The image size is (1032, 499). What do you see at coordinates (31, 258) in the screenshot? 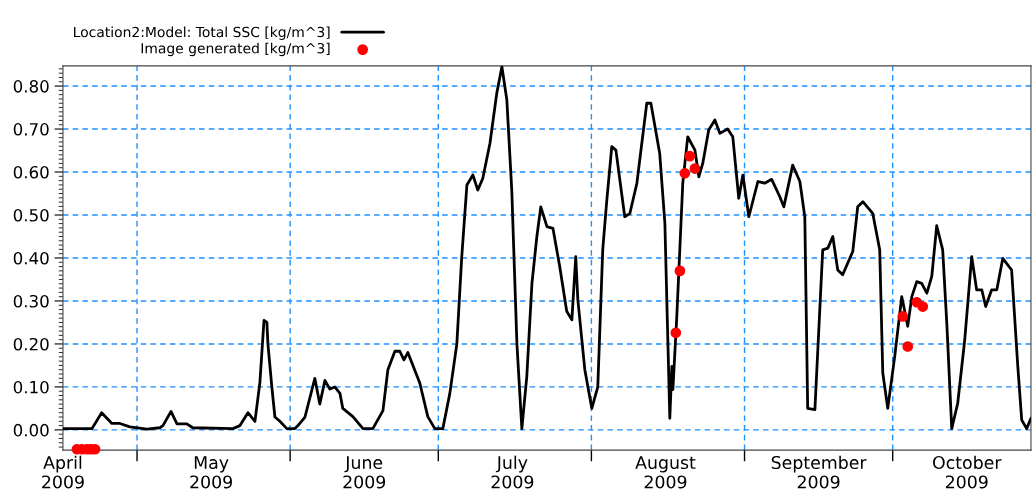
I see `y-tick-label: 0.40` at bounding box center [31, 258].